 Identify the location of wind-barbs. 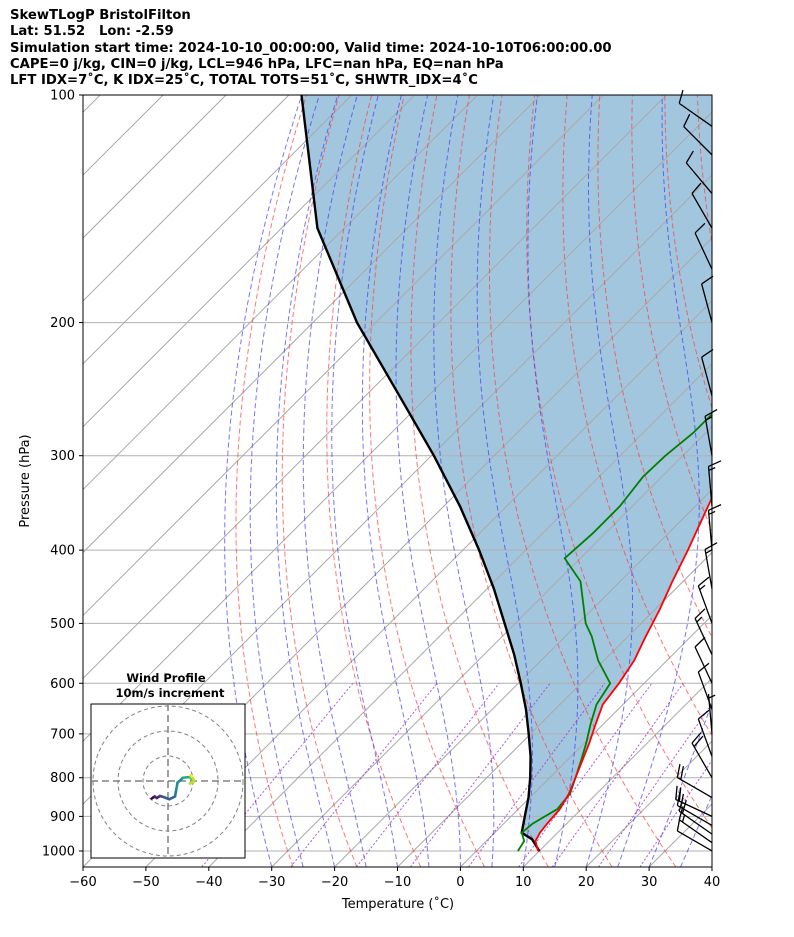
(698, 470).